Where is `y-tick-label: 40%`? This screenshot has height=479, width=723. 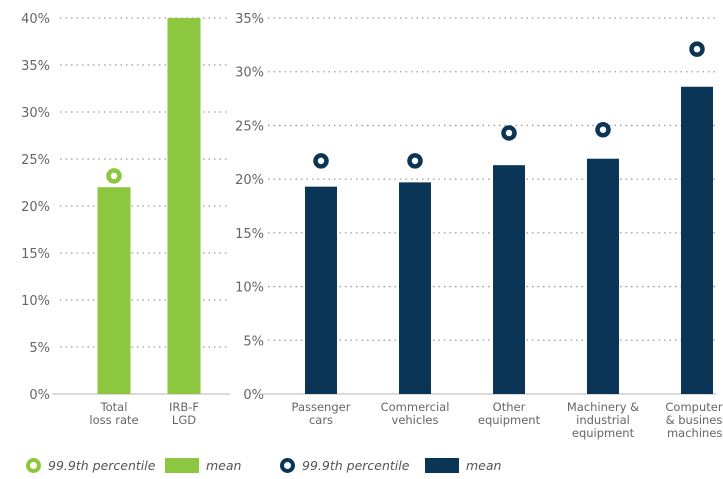 y-tick-label: 40% is located at coordinates (35, 19).